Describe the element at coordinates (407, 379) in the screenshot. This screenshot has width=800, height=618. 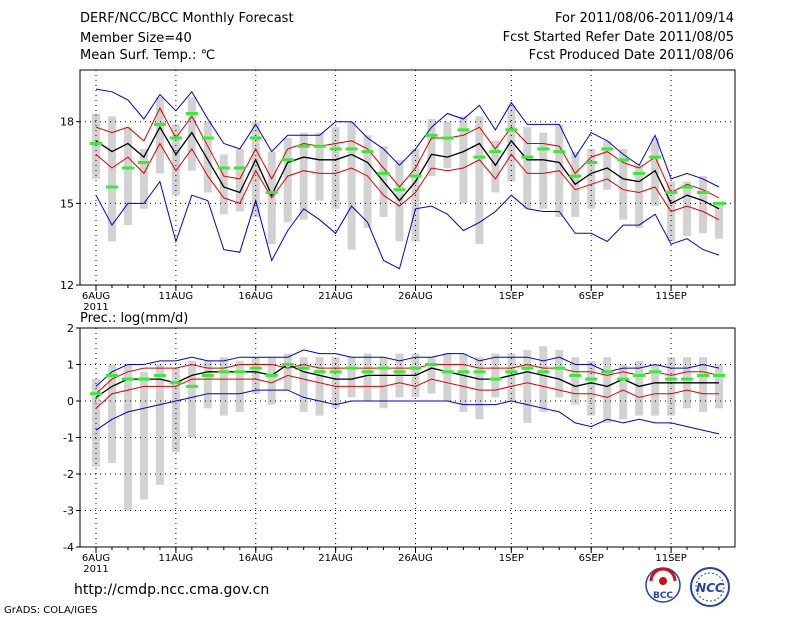
I see `prec-series-upper-inner` at that location.